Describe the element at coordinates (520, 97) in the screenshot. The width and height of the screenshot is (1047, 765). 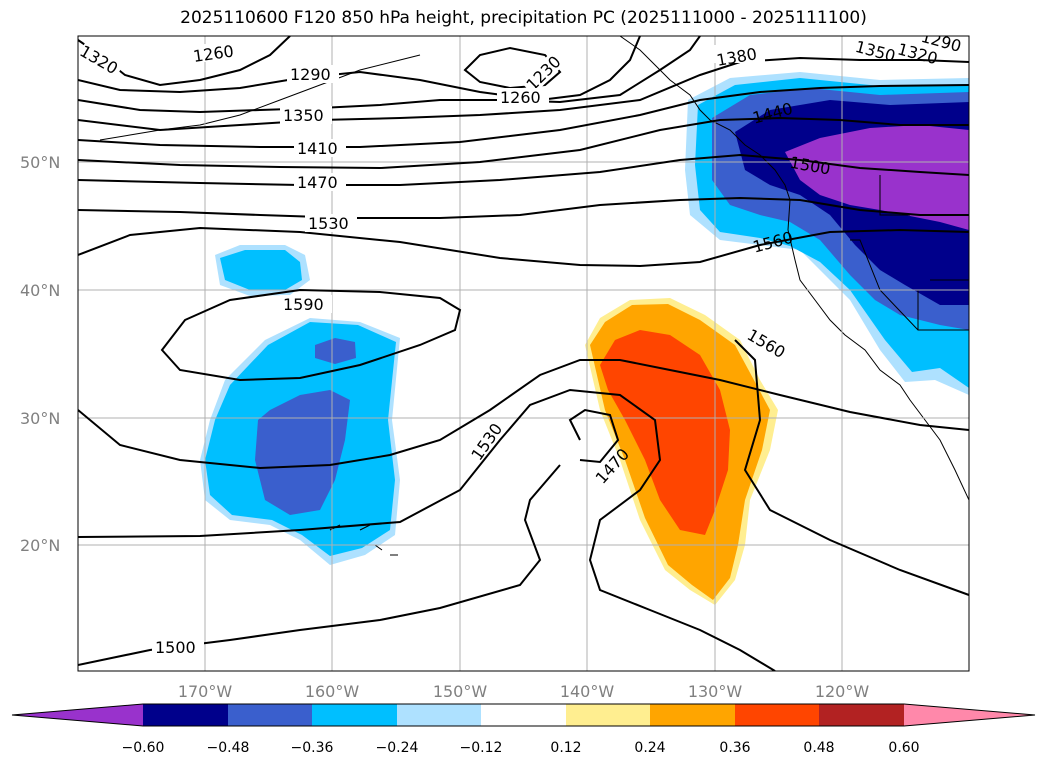
I see `contour-label: 1260` at that location.